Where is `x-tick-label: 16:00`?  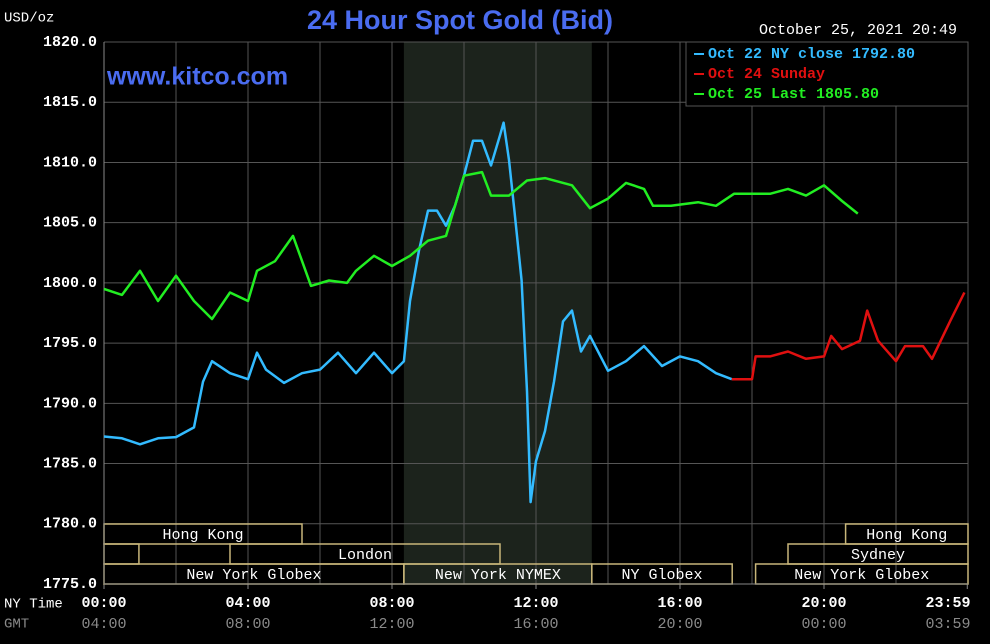 x-tick-label: 16:00 is located at coordinates (679, 603).